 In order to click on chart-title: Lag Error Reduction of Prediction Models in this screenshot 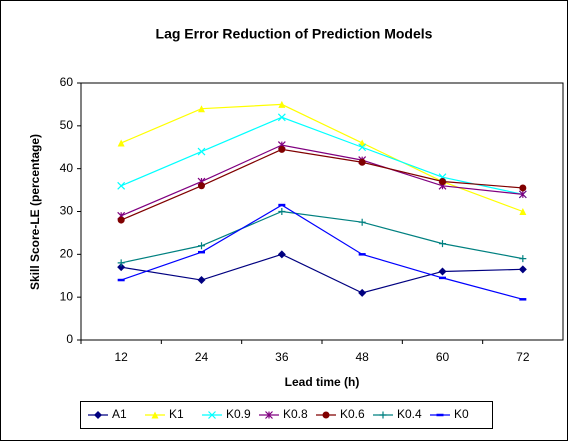, I will do `click(294, 34)`.